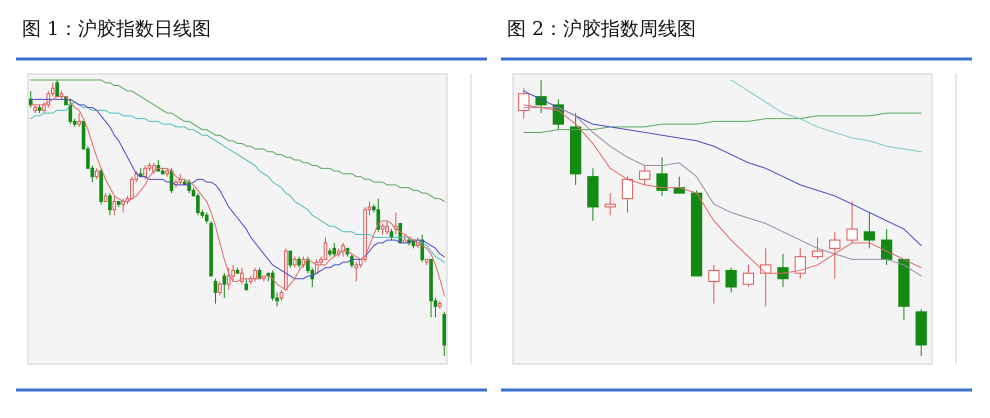 The image size is (990, 418). Describe the element at coordinates (601, 29) in the screenshot. I see `chart-title: 图 2：沪胶指数周线图` at that location.